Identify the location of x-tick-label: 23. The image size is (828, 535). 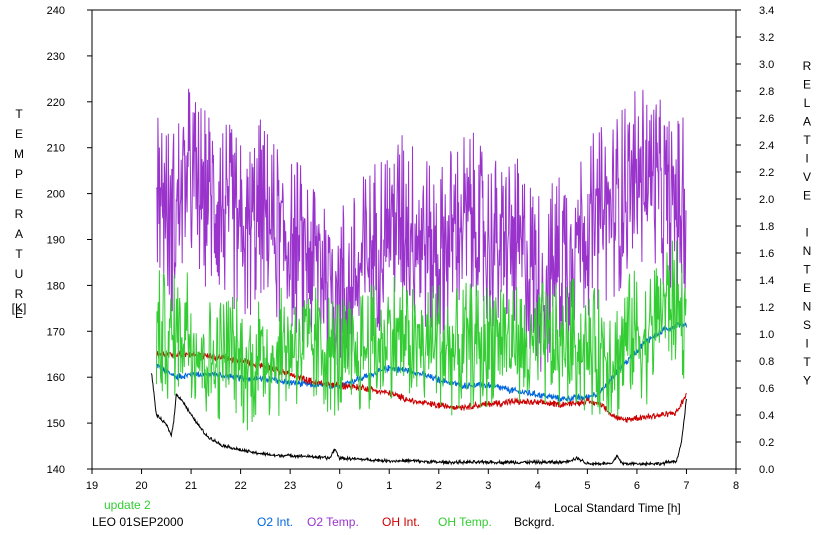
(290, 486).